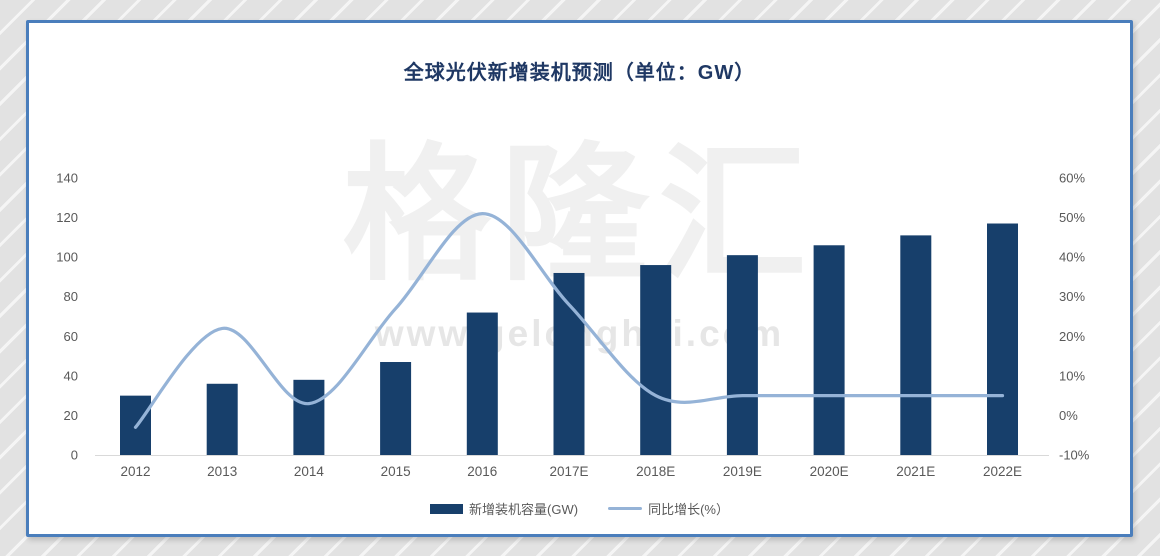  I want to click on bar-2020E, so click(829, 350).